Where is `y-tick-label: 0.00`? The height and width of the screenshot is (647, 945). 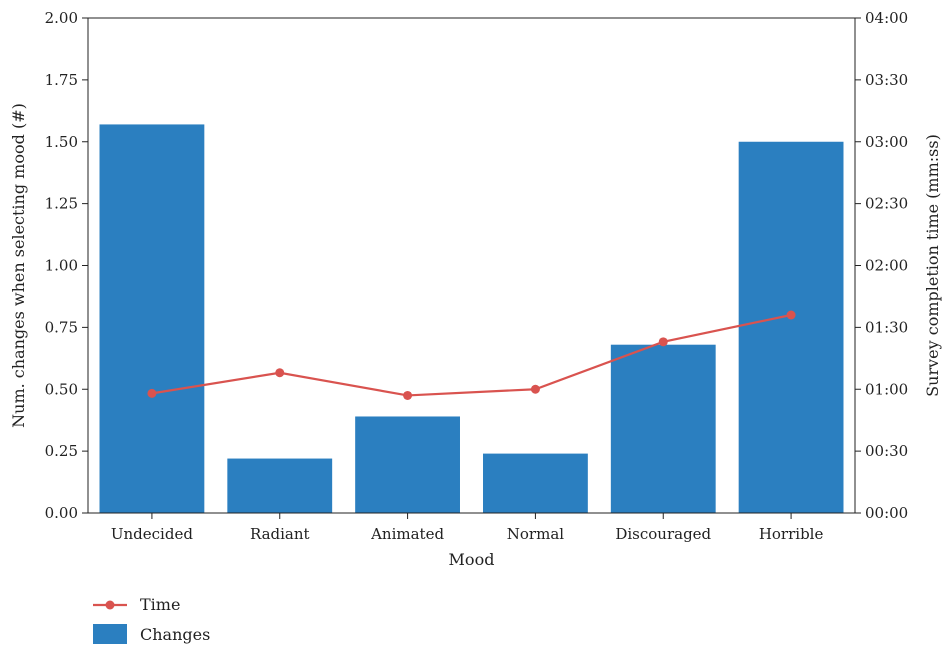 y-tick-label: 0.00 is located at coordinates (61, 513).